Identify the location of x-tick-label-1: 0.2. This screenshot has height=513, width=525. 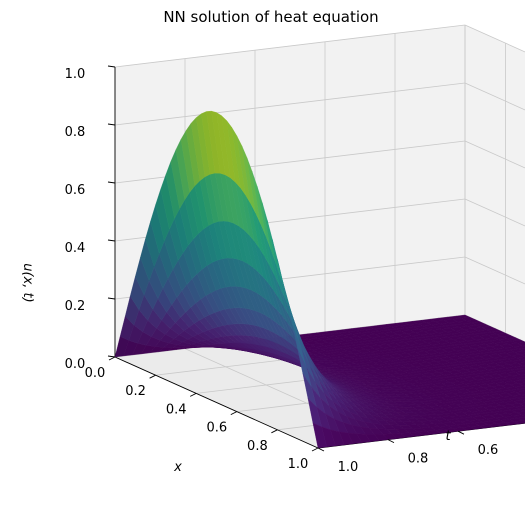
(135, 391).